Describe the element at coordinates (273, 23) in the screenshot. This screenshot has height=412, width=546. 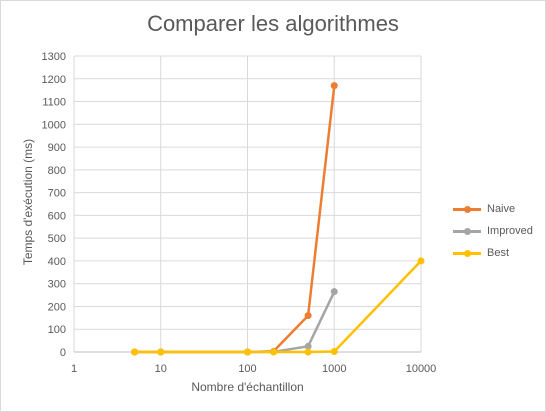
I see `chart-title: Comparer les algorithmes` at that location.